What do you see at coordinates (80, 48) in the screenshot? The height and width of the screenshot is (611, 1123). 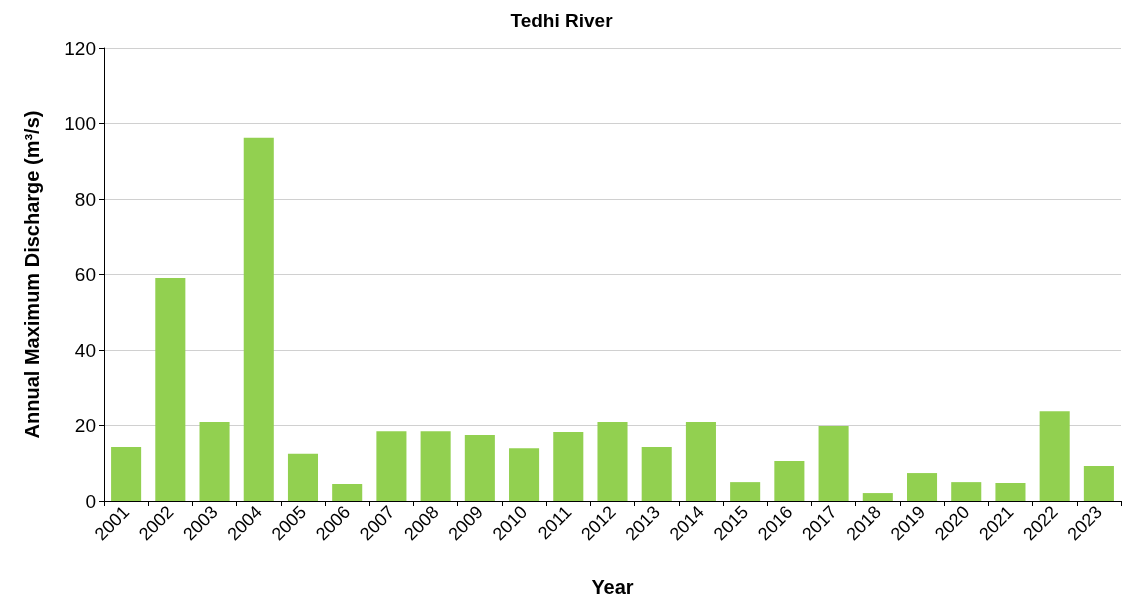 I see `y-tick-label: 120` at bounding box center [80, 48].